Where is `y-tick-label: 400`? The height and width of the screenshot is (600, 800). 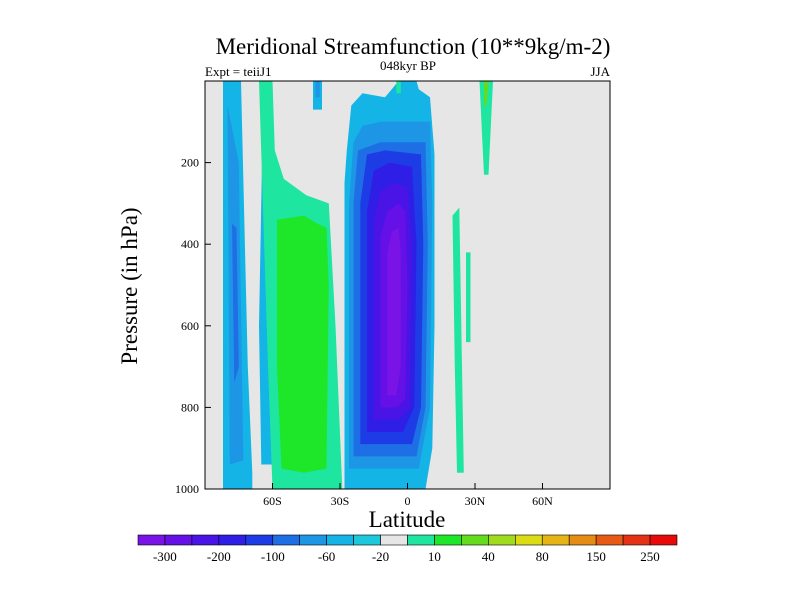
y-tick-label: 400 is located at coordinates (190, 244).